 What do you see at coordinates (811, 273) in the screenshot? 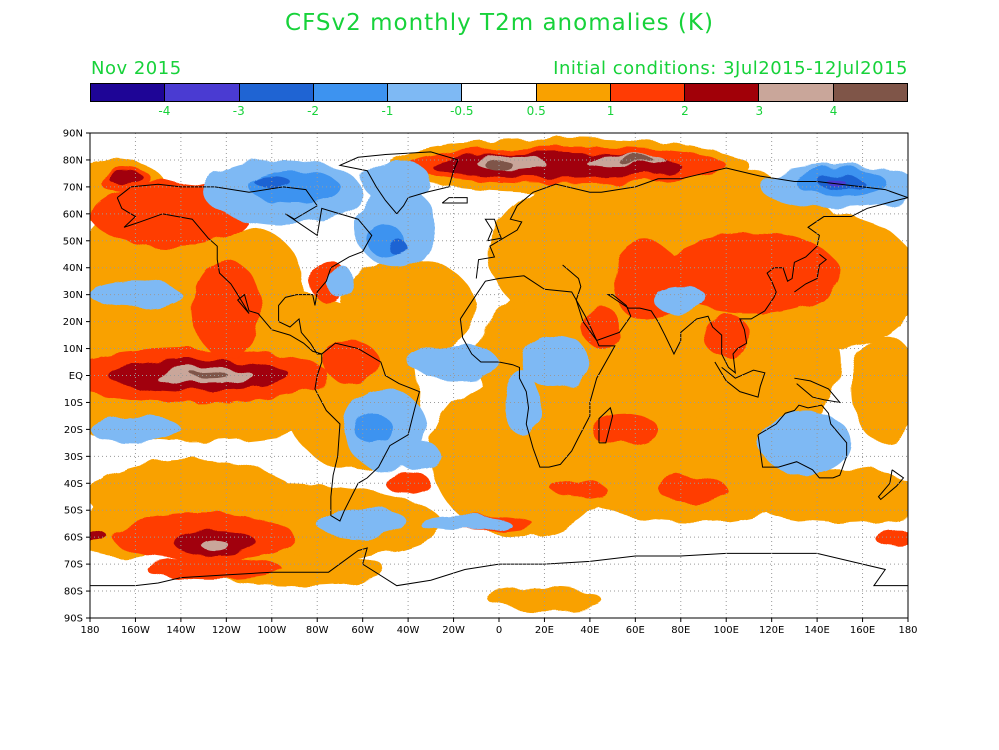
I see `coastline-japan` at bounding box center [811, 273].